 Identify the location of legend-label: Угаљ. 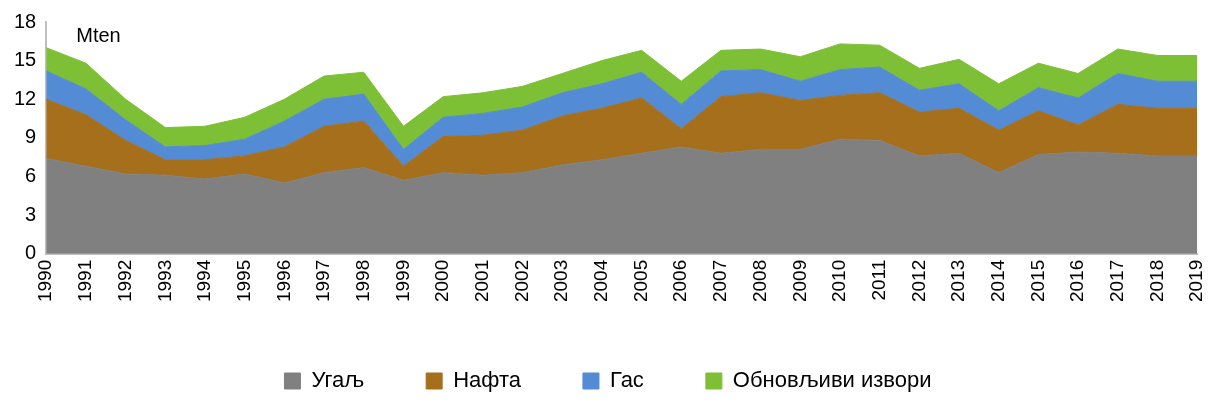
(338, 380).